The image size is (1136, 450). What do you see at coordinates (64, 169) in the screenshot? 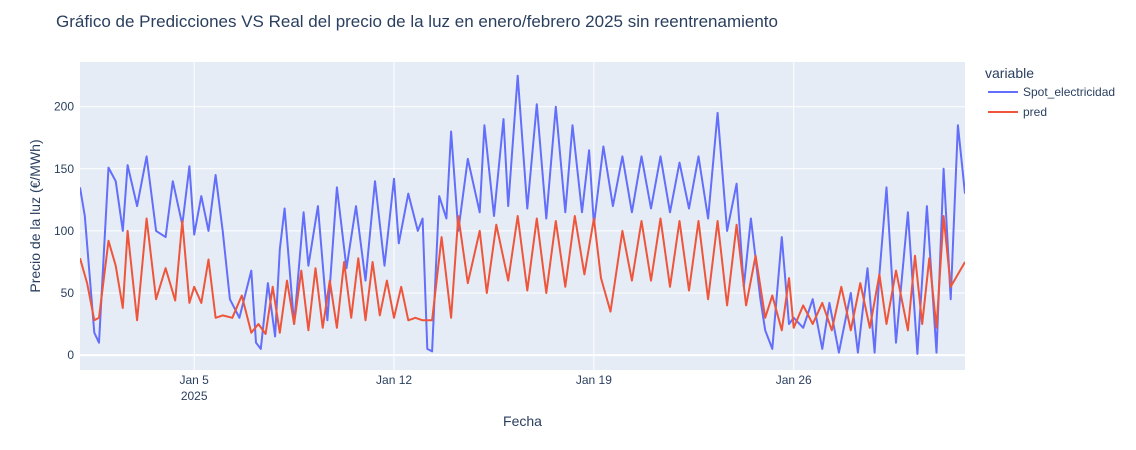
I see `y-tick-label: 150` at bounding box center [64, 169].